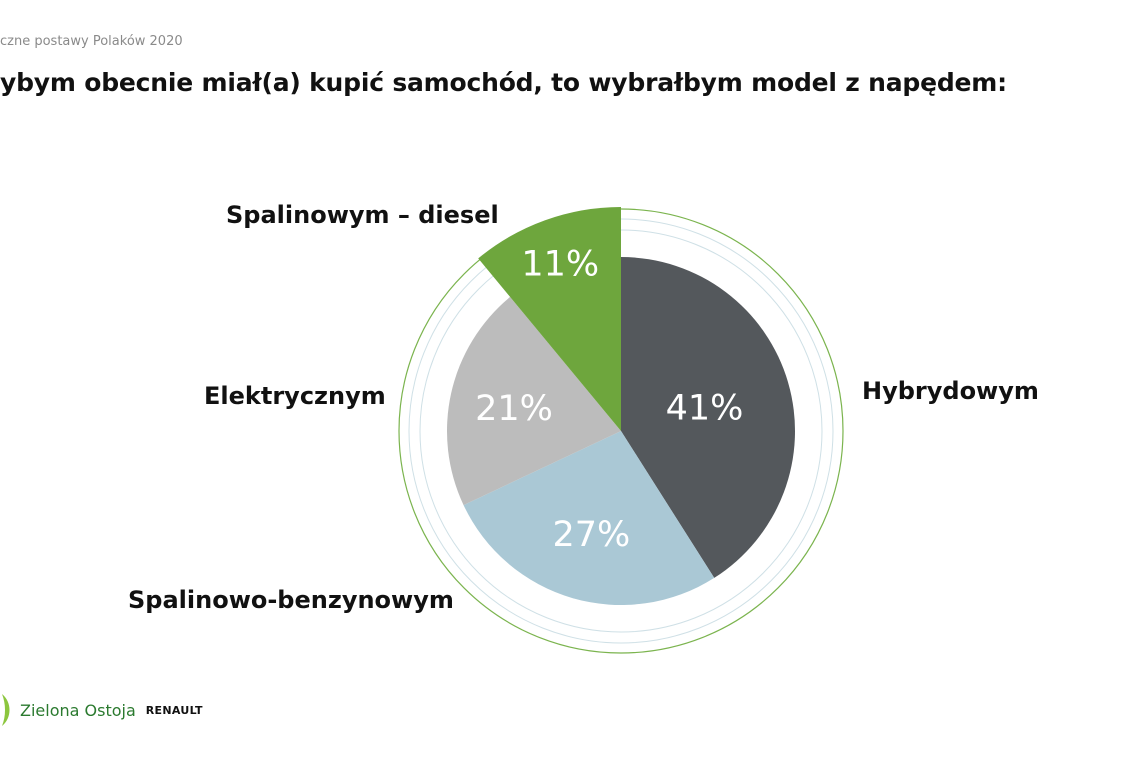 This screenshot has width=1140, height=760. What do you see at coordinates (591, 535) in the screenshot?
I see `value-label-2: 27%` at bounding box center [591, 535].